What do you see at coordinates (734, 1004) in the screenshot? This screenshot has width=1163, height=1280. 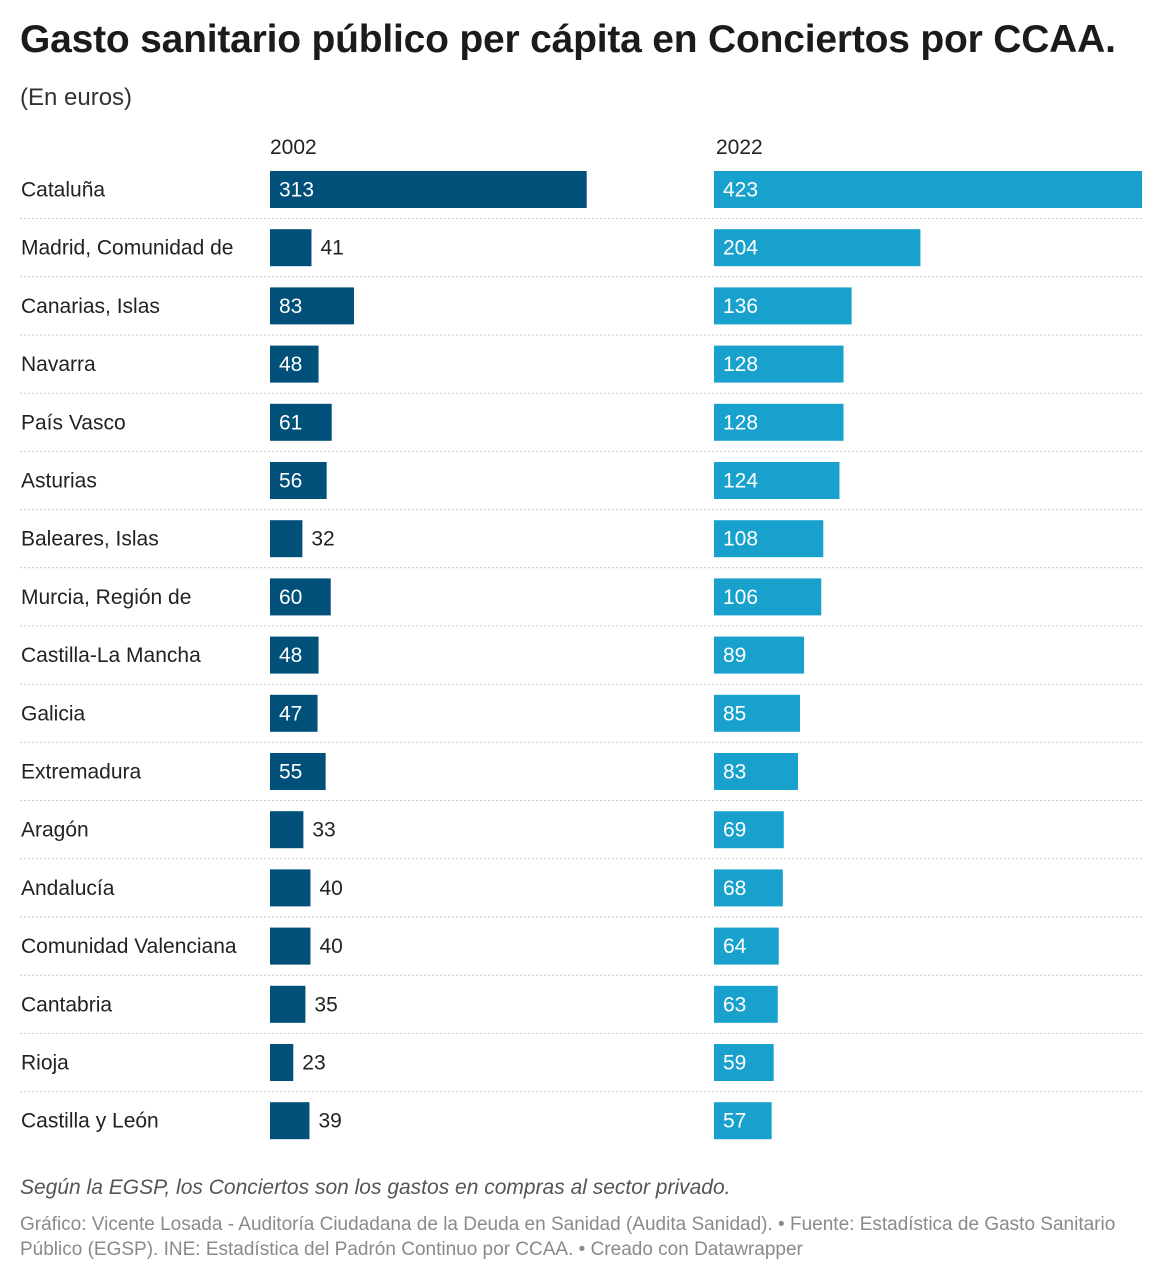 I see `data-label-2022-cantabria: 63` at bounding box center [734, 1004].